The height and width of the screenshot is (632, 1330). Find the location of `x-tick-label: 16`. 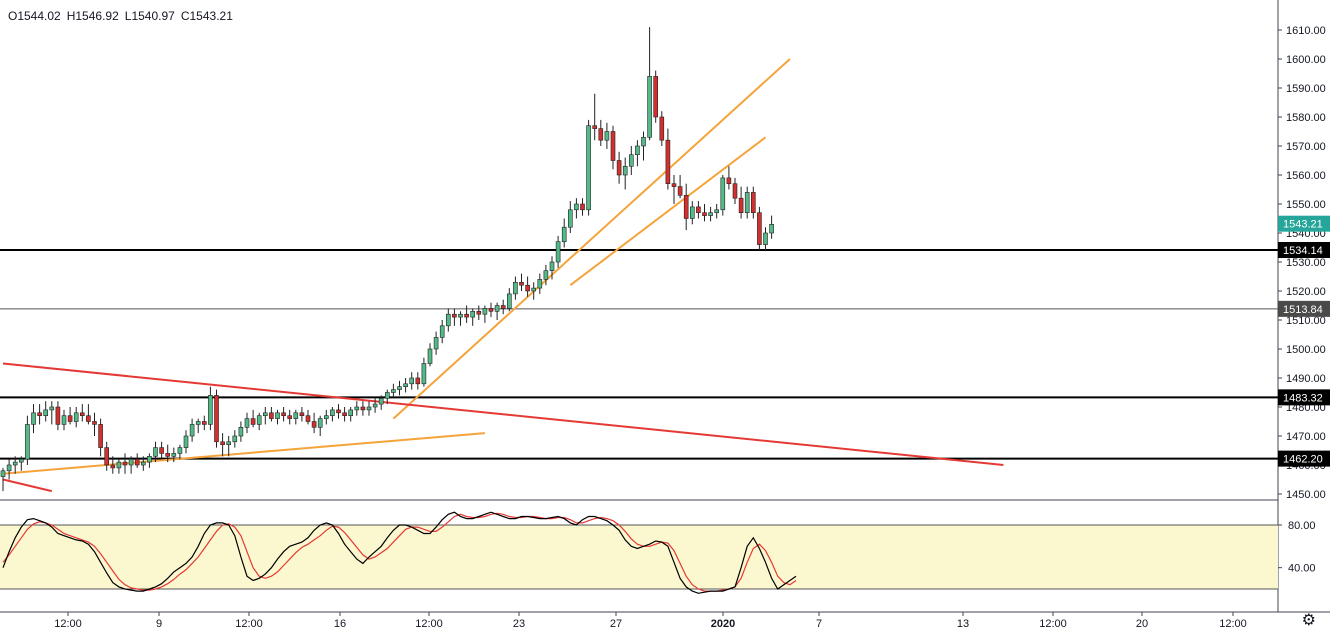

x-tick-label: 16 is located at coordinates (340, 624).